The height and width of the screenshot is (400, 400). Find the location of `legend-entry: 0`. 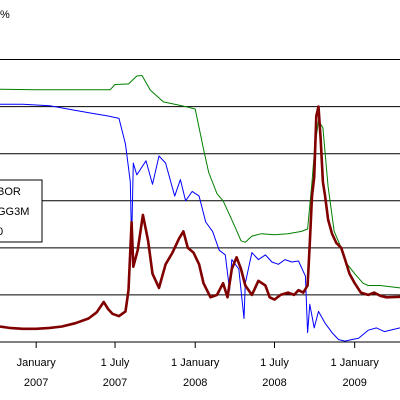

legend-entry: 0 is located at coordinates (1, 232).